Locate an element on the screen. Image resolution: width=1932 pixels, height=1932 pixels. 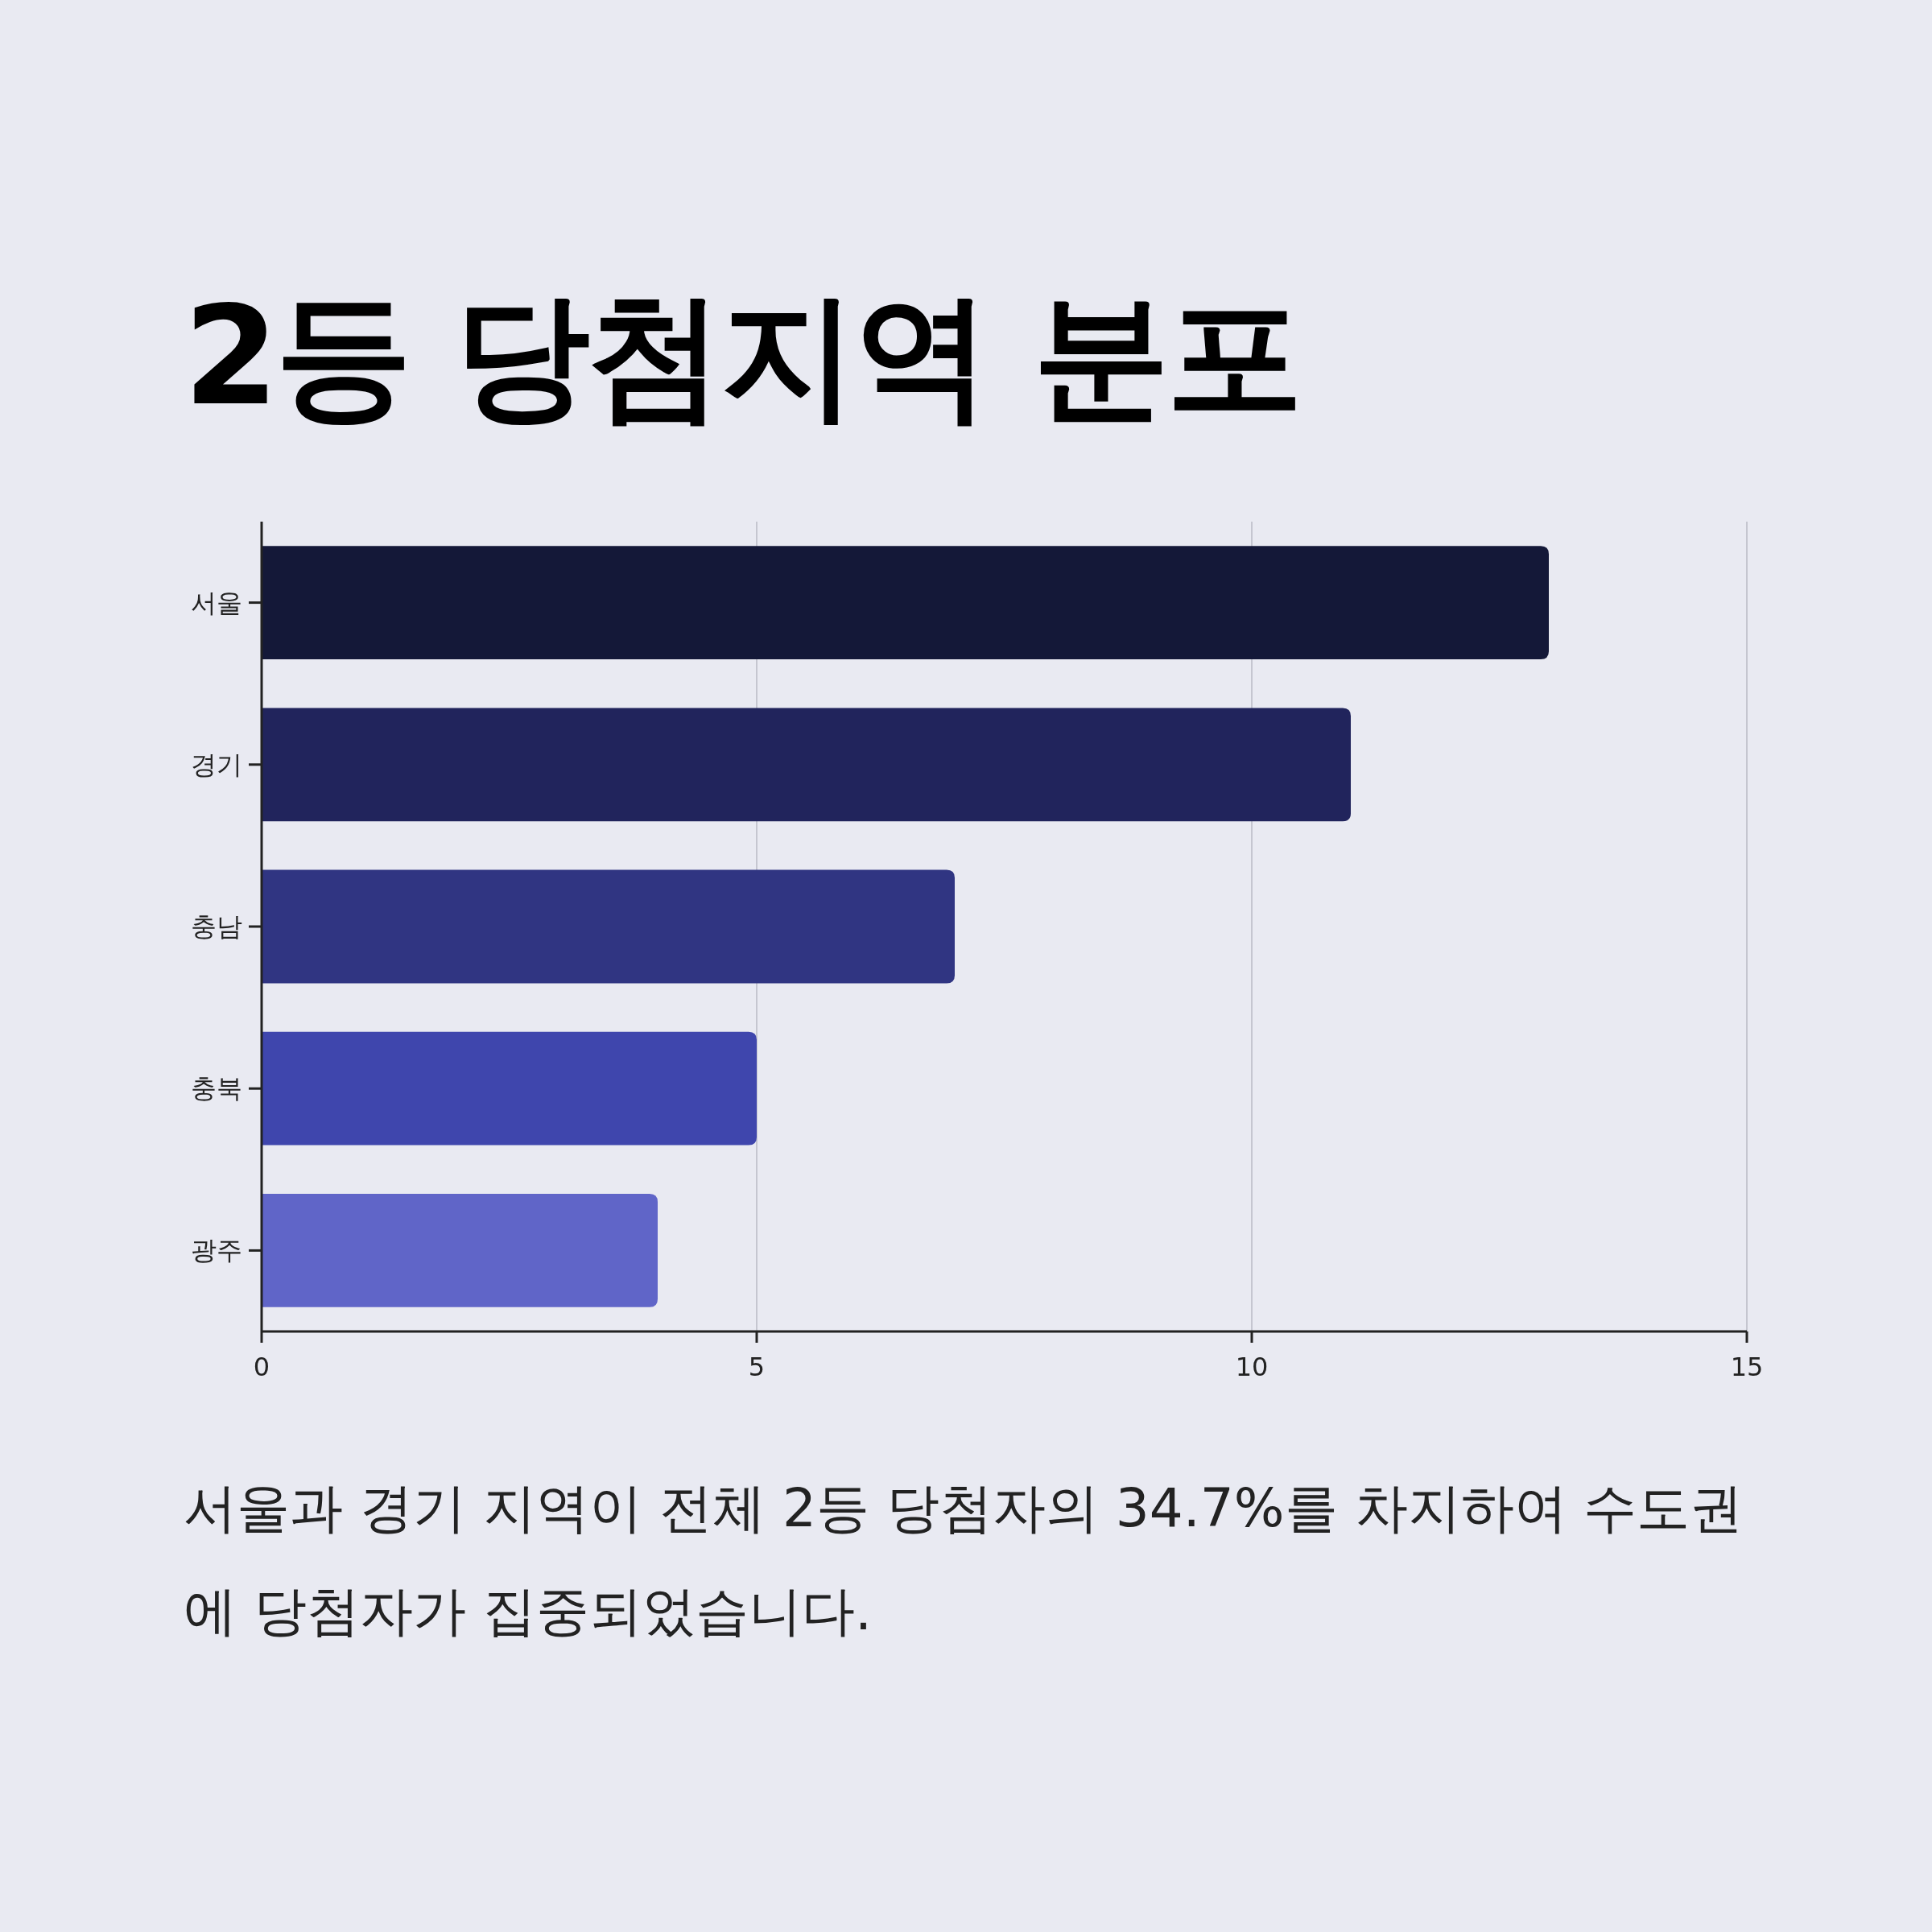
x-tick-label: 5 is located at coordinates (757, 1367).